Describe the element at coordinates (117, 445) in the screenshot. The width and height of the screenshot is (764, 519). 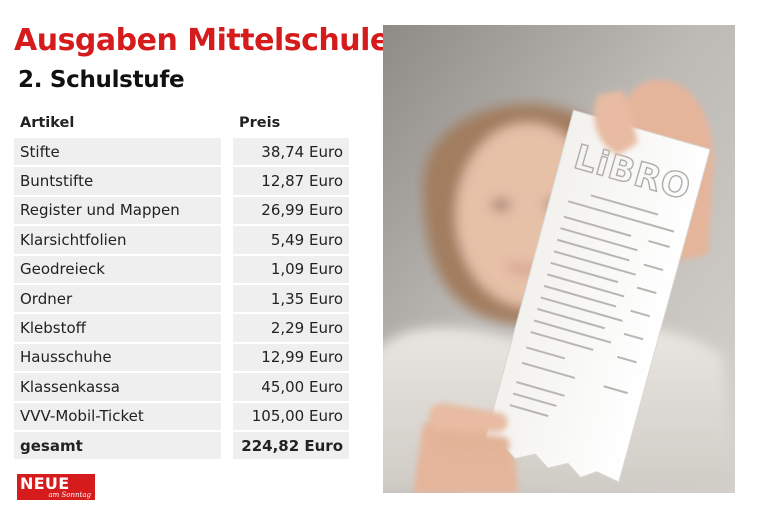
I see `total-label: gesamt` at that location.